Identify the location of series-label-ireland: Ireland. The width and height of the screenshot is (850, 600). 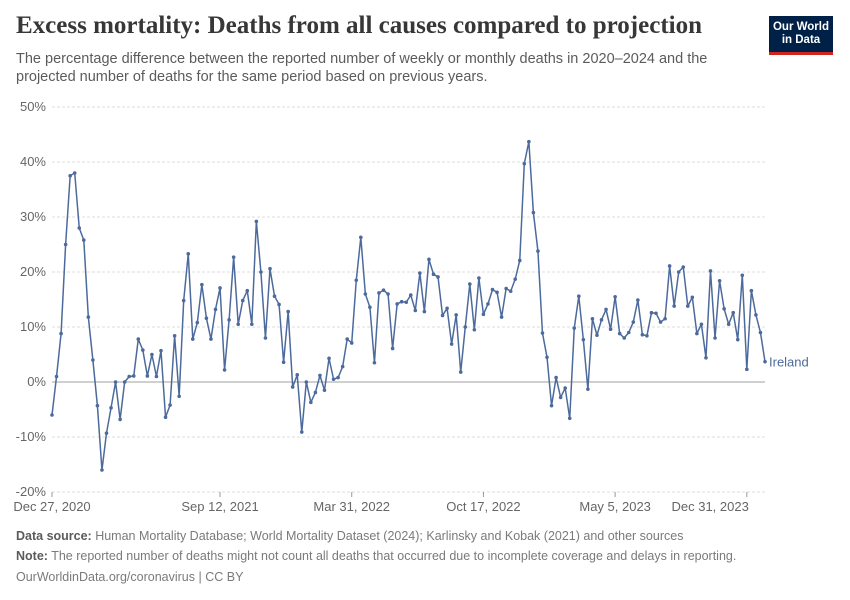
(789, 362).